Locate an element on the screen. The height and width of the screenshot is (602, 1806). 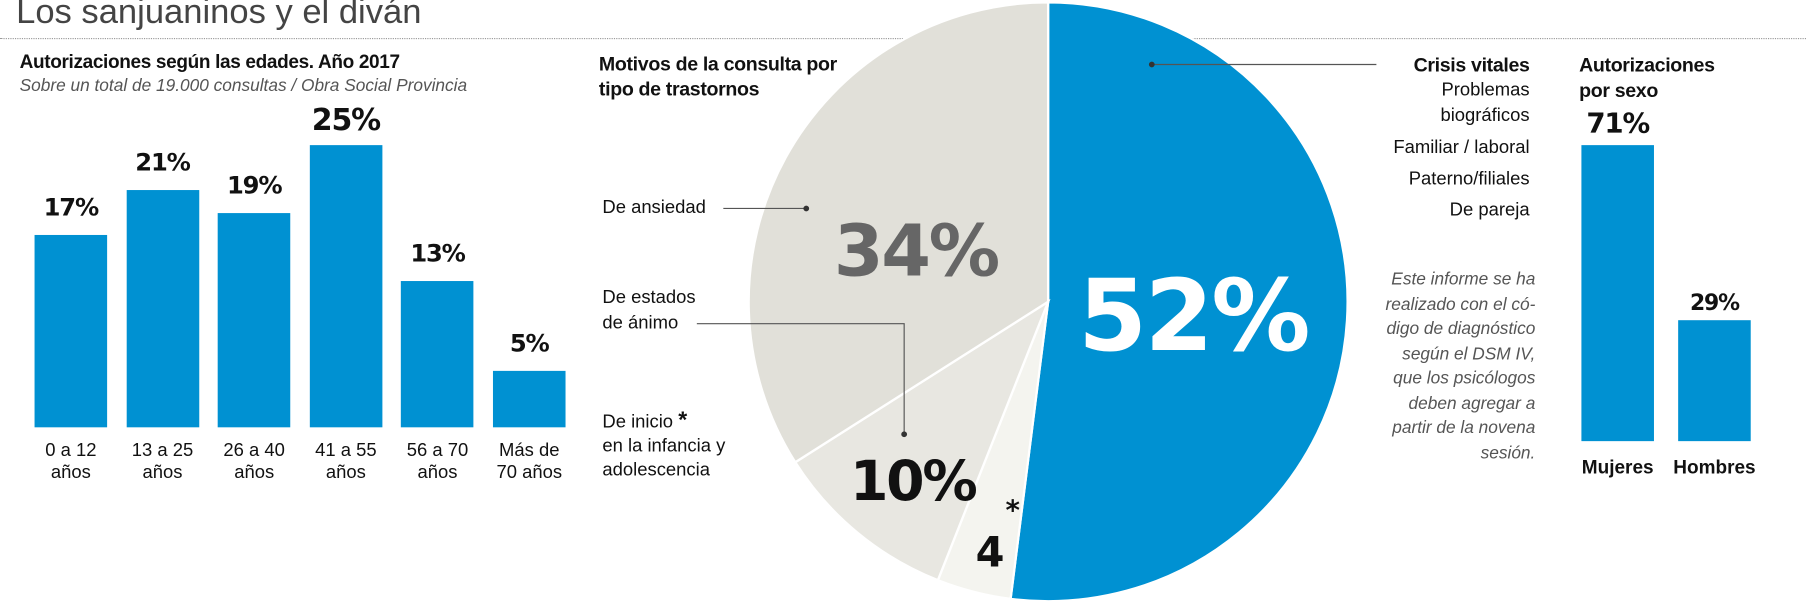
page-title: Los sanjuaninos y el diván is located at coordinates (219, 16).